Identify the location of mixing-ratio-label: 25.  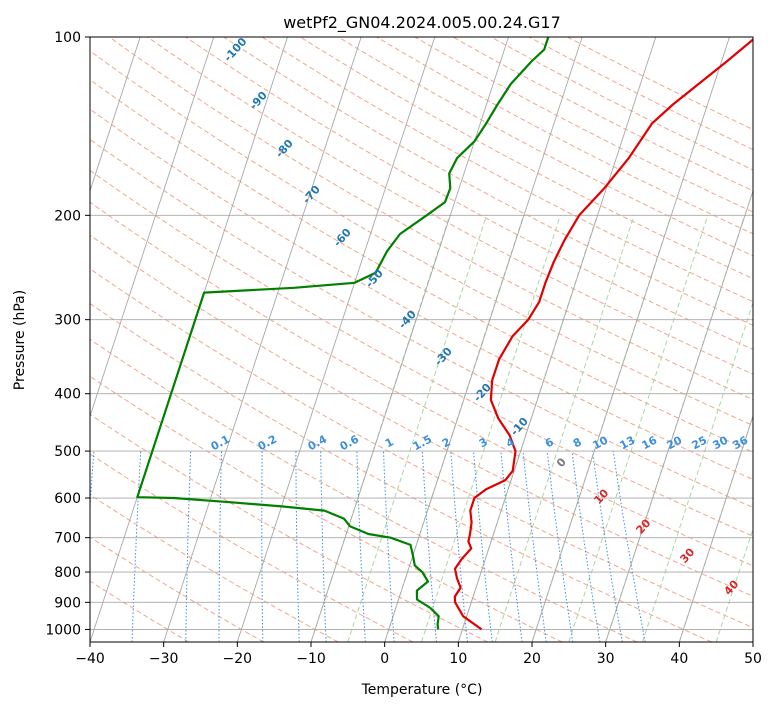
(700, 443).